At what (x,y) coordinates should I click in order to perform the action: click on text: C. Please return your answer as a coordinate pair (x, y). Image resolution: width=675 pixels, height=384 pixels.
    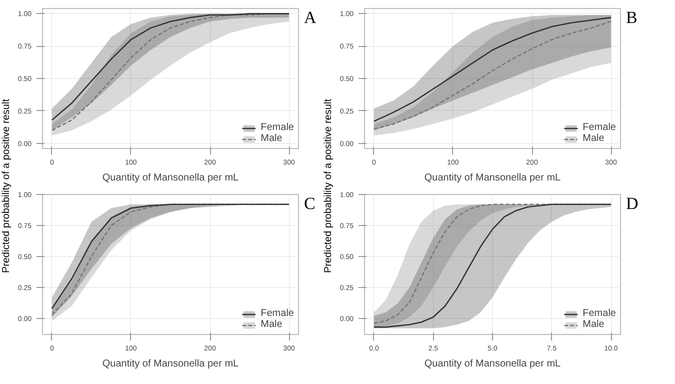
    Looking at the image, I should click on (310, 204).